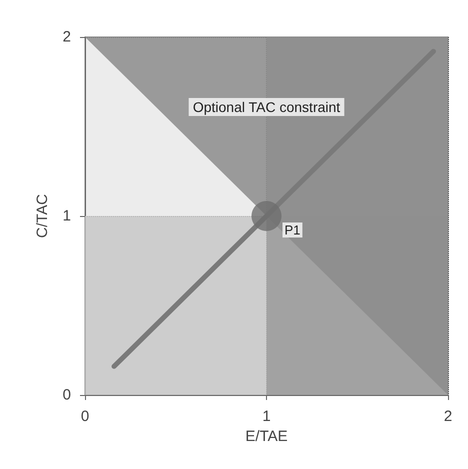 This screenshot has width=468, height=469. What do you see at coordinates (66, 37) in the screenshot?
I see `y-tick-label: 2` at bounding box center [66, 37].